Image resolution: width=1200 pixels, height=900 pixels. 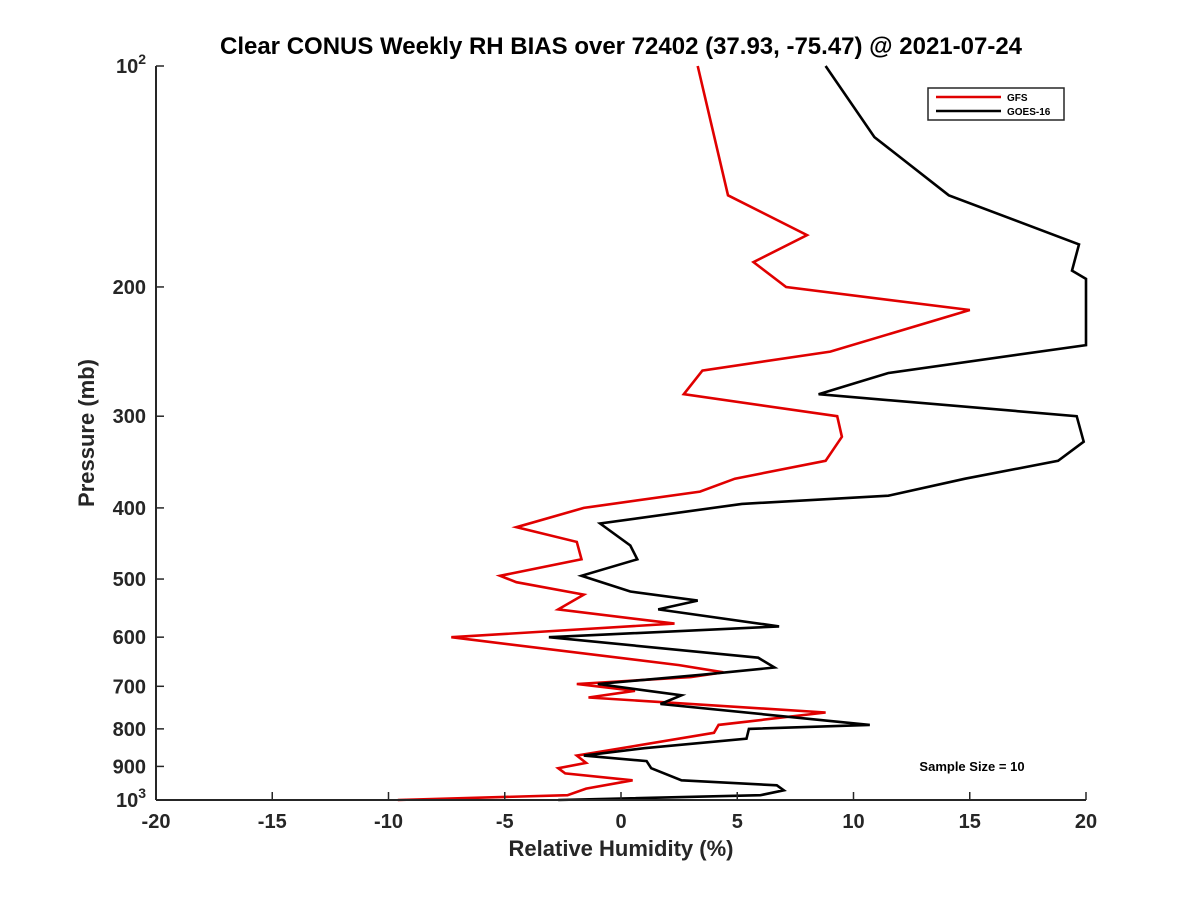 I want to click on x-tick-label: -10, so click(x=388, y=822).